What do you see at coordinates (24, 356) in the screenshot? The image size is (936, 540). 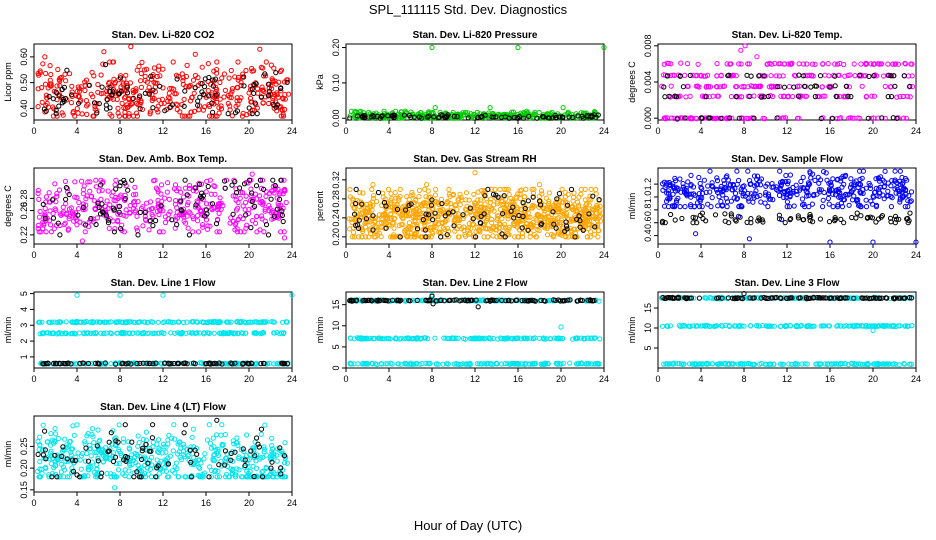 I see `y-tick-label: 1` at bounding box center [24, 356].